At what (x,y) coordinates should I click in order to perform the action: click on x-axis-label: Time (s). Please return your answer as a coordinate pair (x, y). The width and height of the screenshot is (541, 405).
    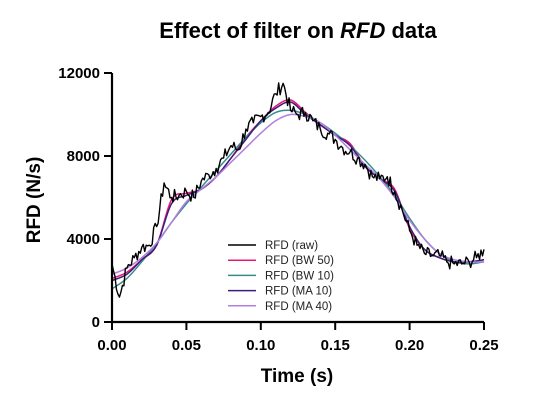
    Looking at the image, I should click on (297, 376).